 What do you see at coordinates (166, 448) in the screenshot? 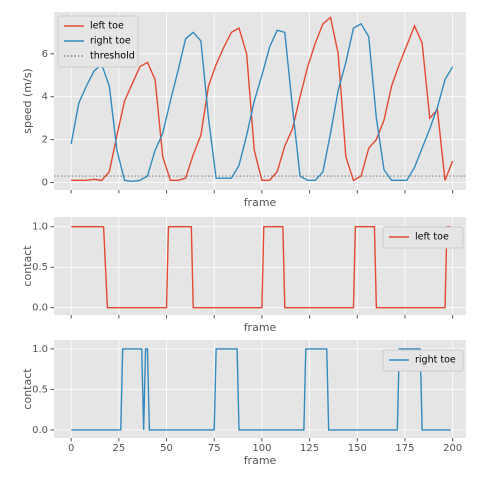
I see `x-tick-label: 50` at bounding box center [166, 448].